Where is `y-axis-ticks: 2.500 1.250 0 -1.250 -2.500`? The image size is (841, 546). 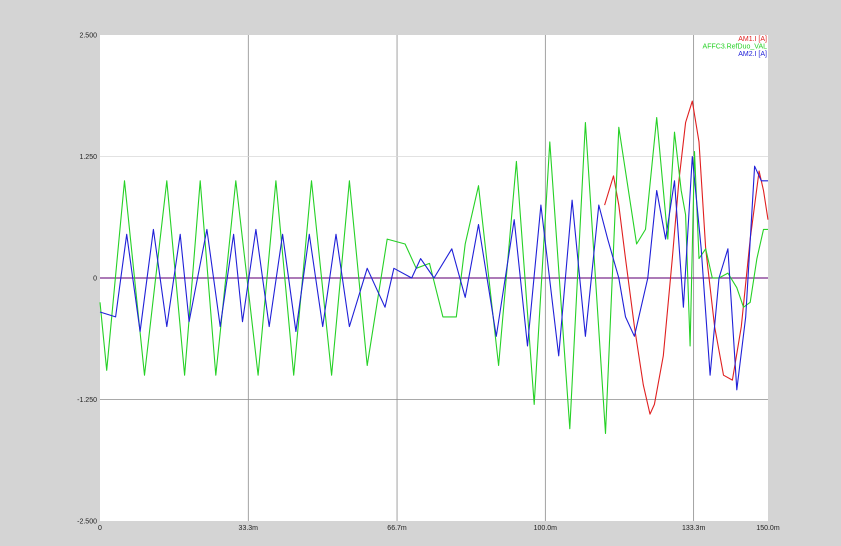
y-axis-ticks: 2.500 1.250 0 -1.250 -2.500 is located at coordinates (87, 279).